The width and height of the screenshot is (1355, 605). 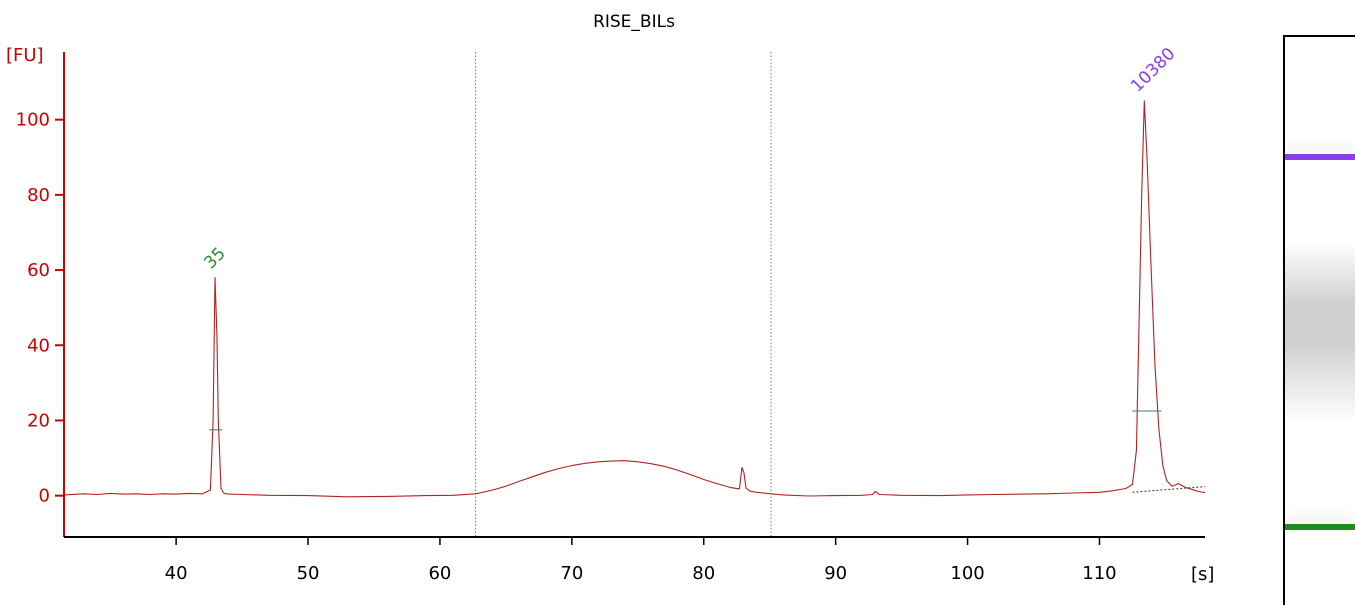 What do you see at coordinates (634, 22) in the screenshot?
I see `chart-title: RISE_BILs` at bounding box center [634, 22].